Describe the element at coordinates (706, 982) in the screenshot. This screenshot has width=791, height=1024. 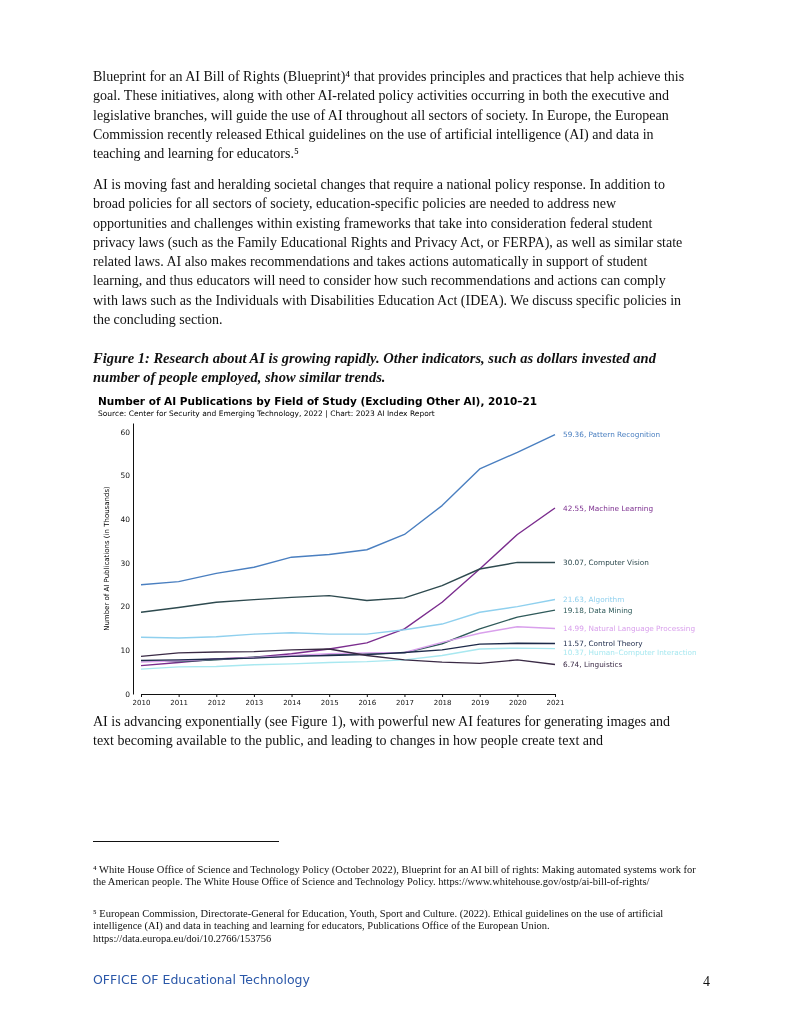
I see `text: 4` at that location.